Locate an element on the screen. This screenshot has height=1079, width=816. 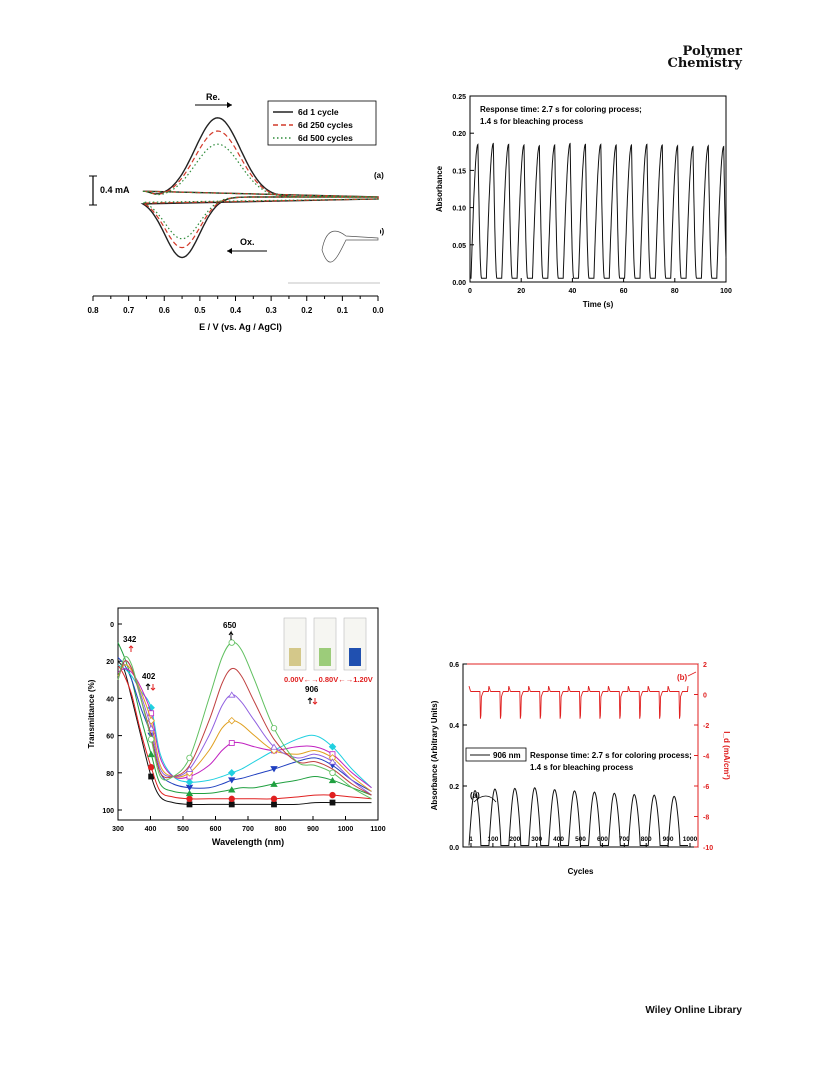
arrow-906b is located at coordinates (315, 701).